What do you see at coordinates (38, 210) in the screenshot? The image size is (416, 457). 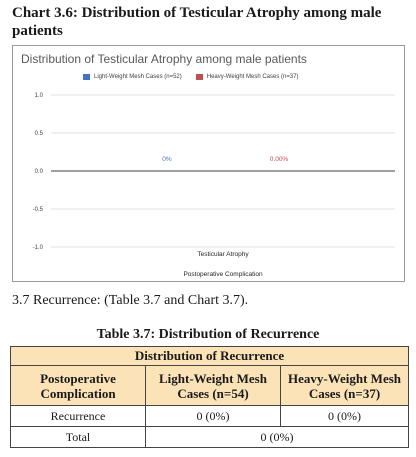 I see `y-tick-label: -0.5` at bounding box center [38, 210].